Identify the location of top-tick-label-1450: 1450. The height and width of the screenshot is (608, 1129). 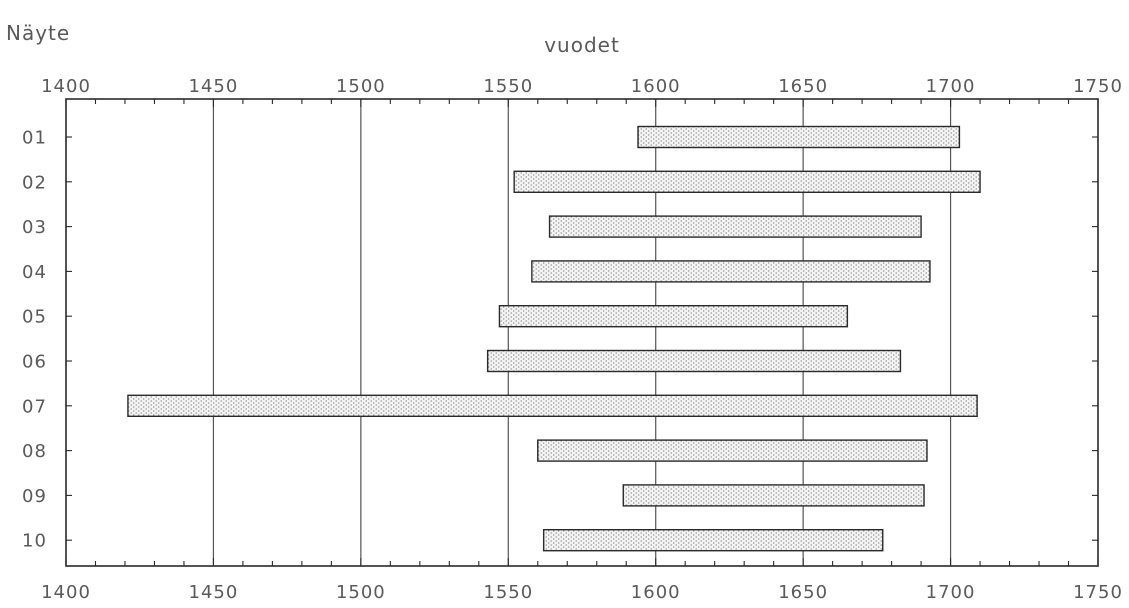
(214, 86).